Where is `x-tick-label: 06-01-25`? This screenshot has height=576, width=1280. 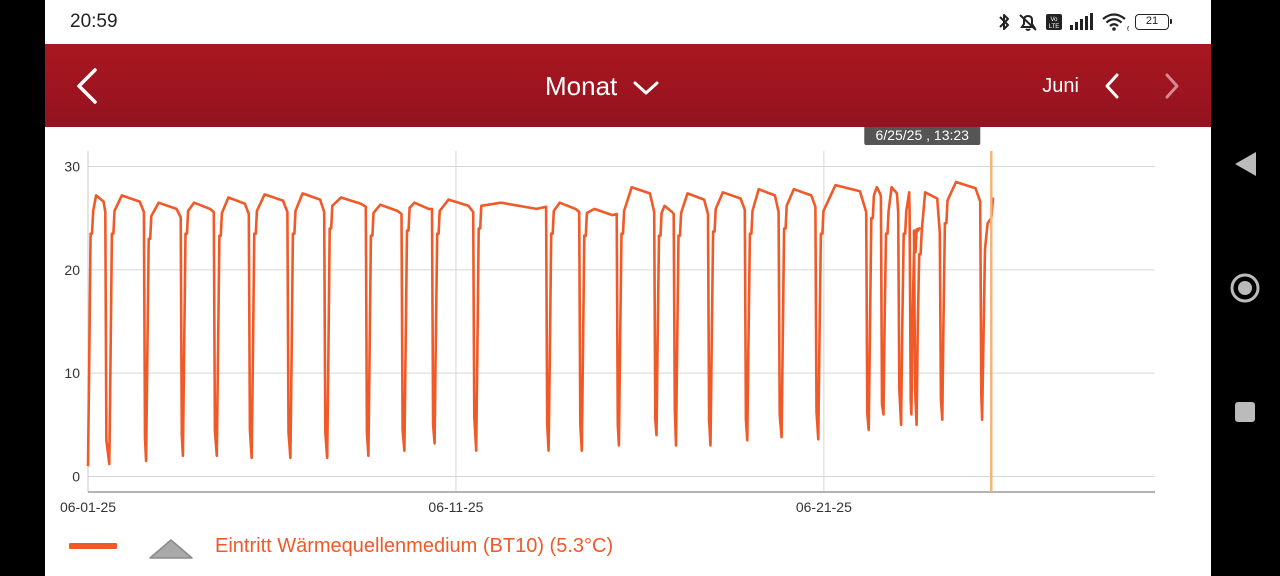
x-tick-label: 06-01-25 is located at coordinates (88, 507).